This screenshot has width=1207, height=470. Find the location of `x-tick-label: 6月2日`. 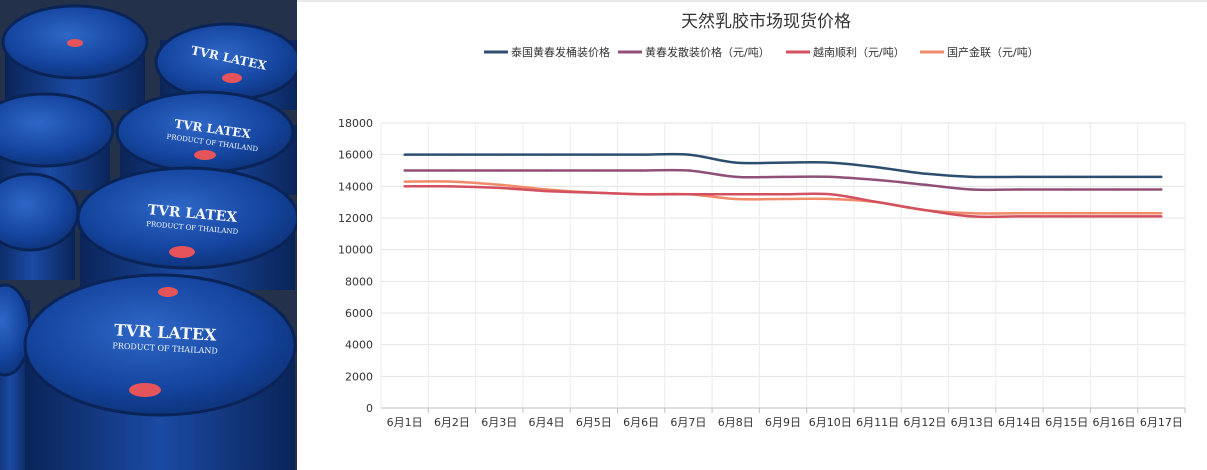

x-tick-label: 6月2日 is located at coordinates (452, 422).